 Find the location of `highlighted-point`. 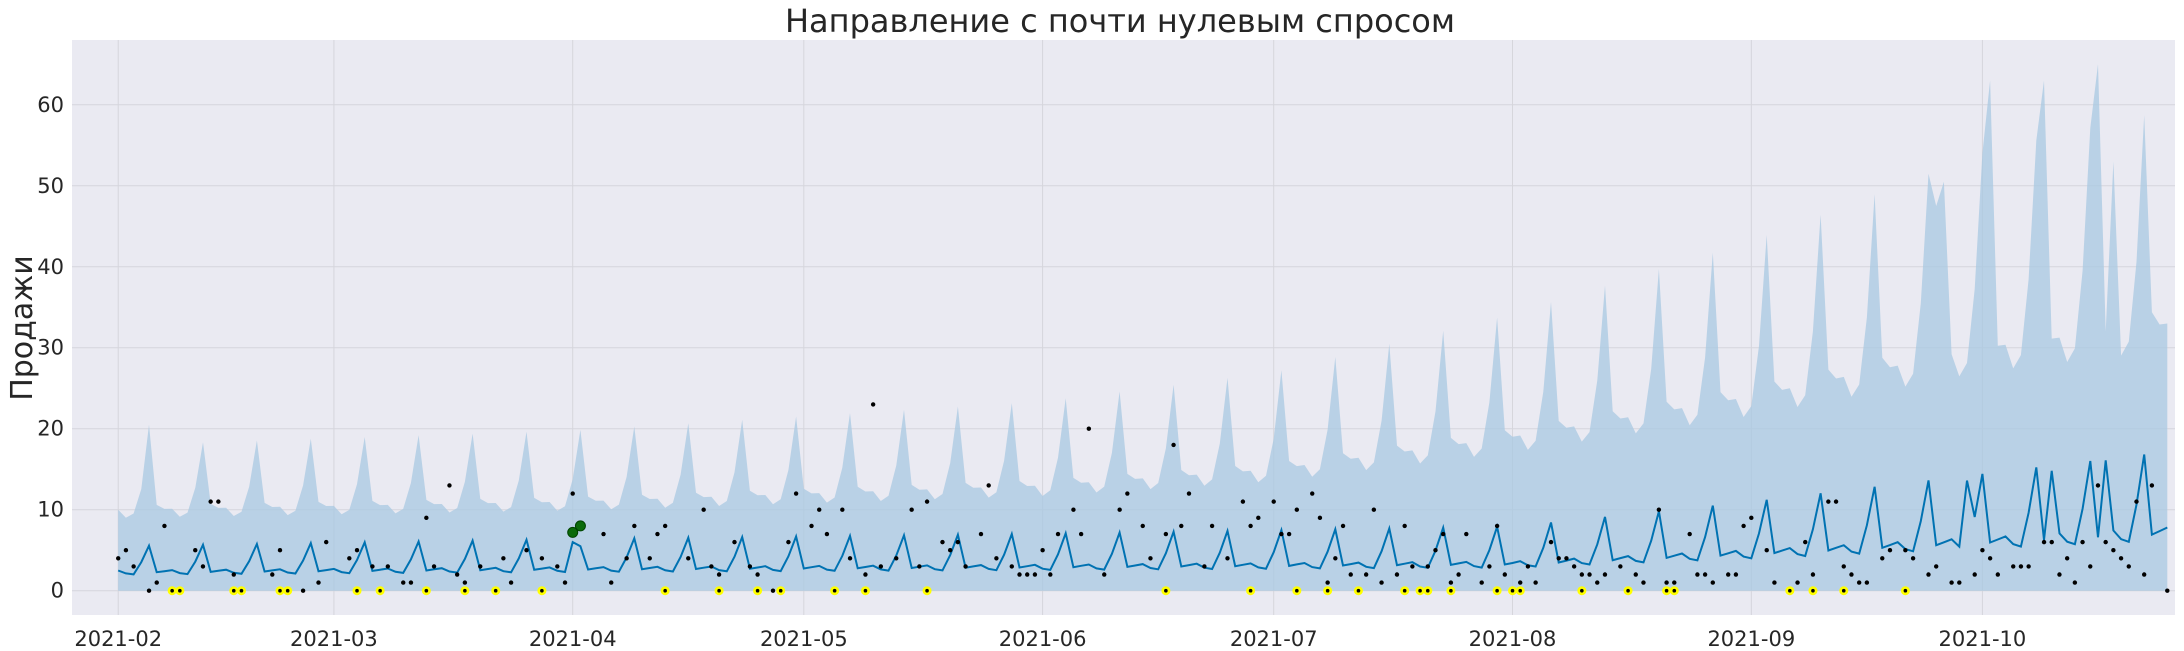

highlighted-point is located at coordinates (573, 532).